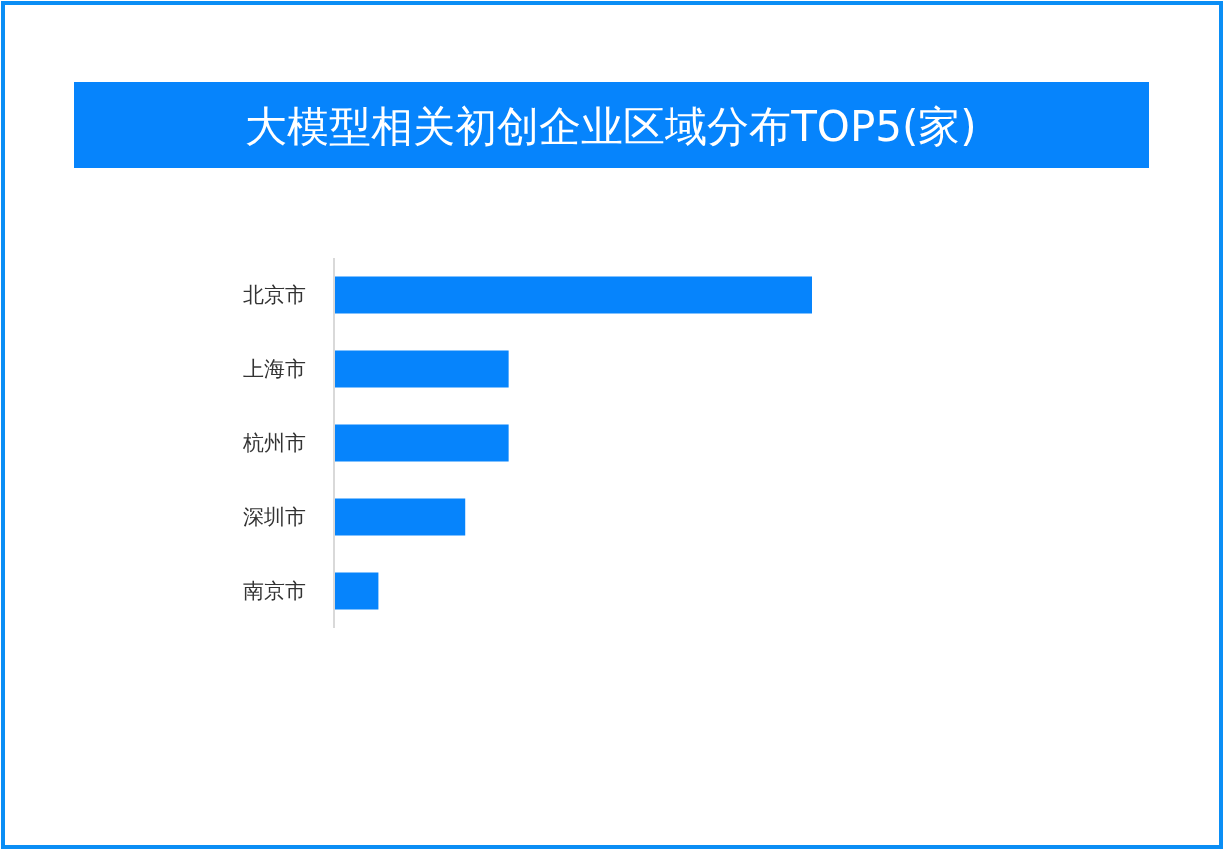 The width and height of the screenshot is (1224, 850). What do you see at coordinates (274, 517) in the screenshot?
I see `y-tick-label: 深圳市` at bounding box center [274, 517].